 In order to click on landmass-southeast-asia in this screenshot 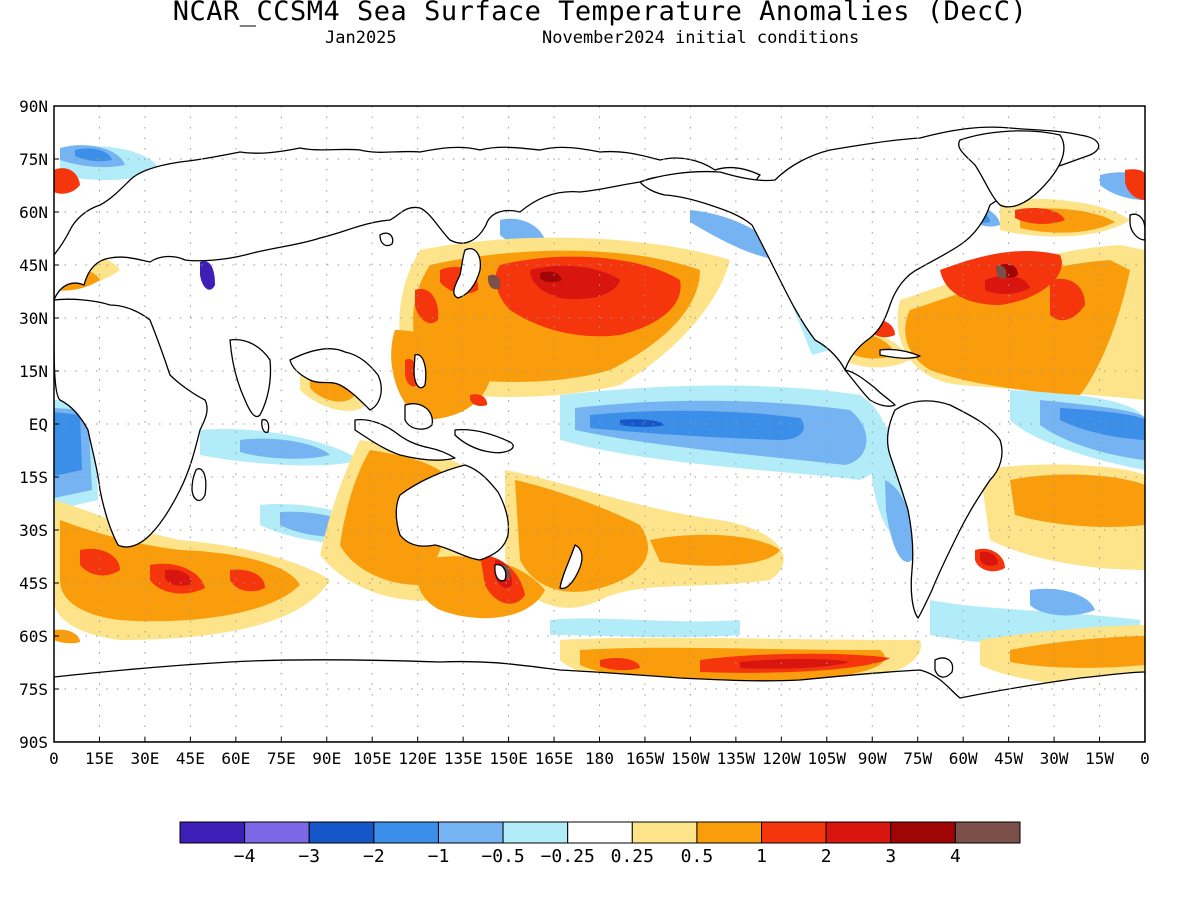, I will do `click(335, 379)`.